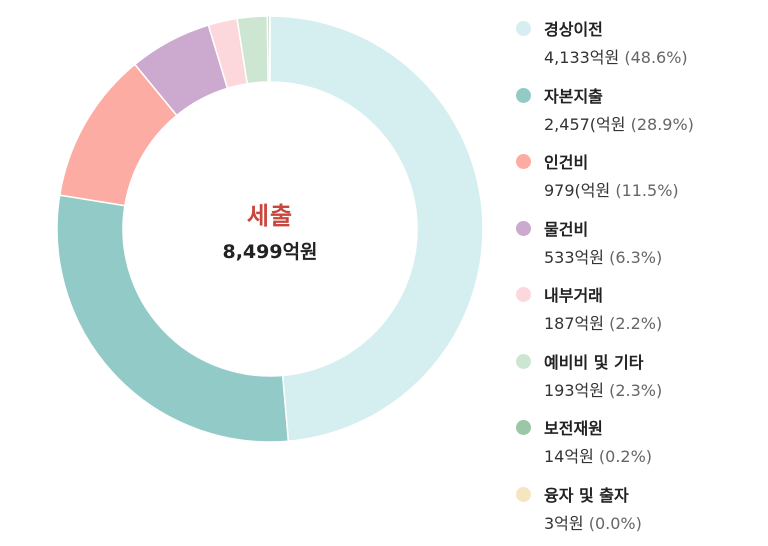 The width and height of the screenshot is (768, 546). I want to click on legend-item: 인건비 979(억원 (11.5%), so click(639, 180).